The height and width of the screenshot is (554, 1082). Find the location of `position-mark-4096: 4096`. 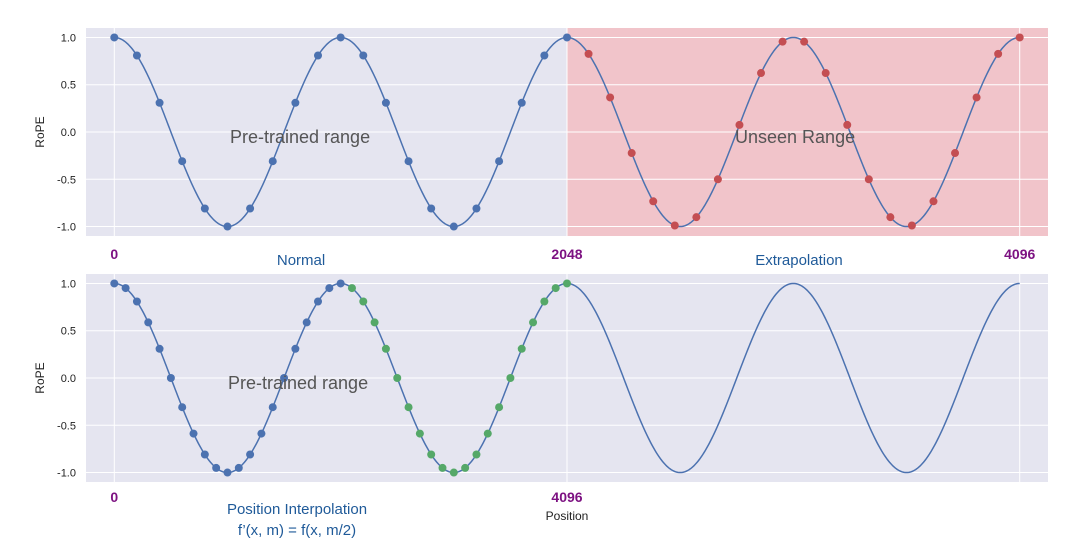

position-mark-4096: 4096 is located at coordinates (566, 497).